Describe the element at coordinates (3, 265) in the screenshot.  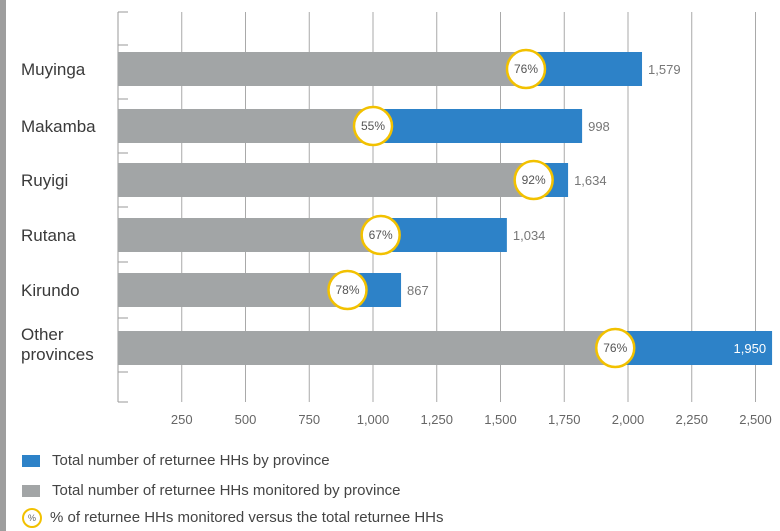
I see `left-border` at that location.